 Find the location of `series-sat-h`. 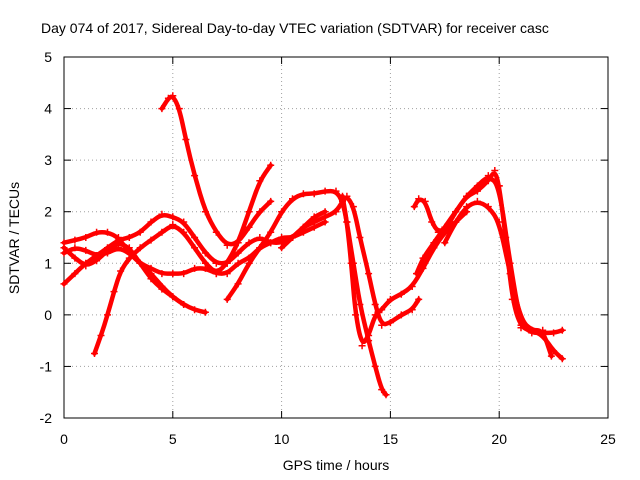

series-sat-h is located at coordinates (350, 260).